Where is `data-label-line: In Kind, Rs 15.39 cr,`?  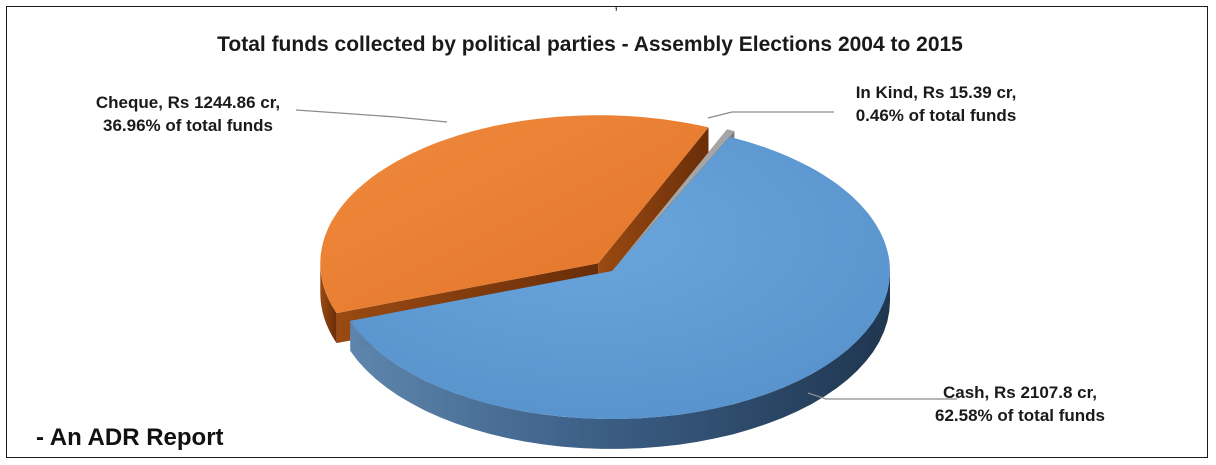 data-label-line: In Kind, Rs 15.39 cr, is located at coordinates (936, 92).